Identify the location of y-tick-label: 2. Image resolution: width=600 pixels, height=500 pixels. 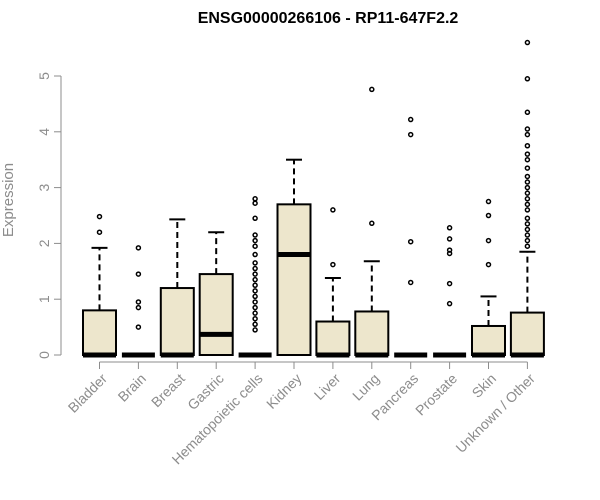
(44, 243).